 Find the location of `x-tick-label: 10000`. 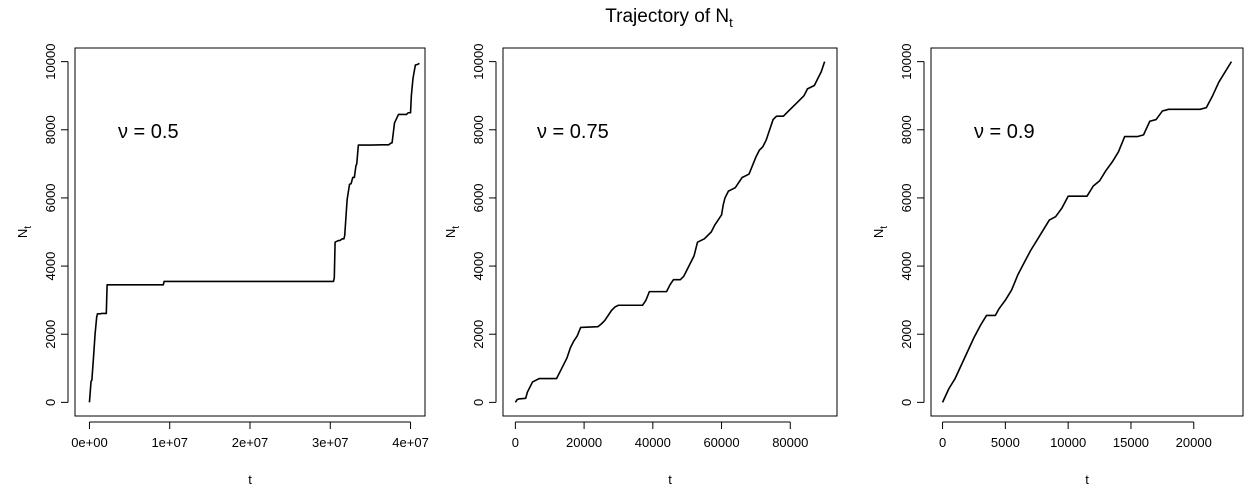

x-tick-label: 10000 is located at coordinates (1068, 442).